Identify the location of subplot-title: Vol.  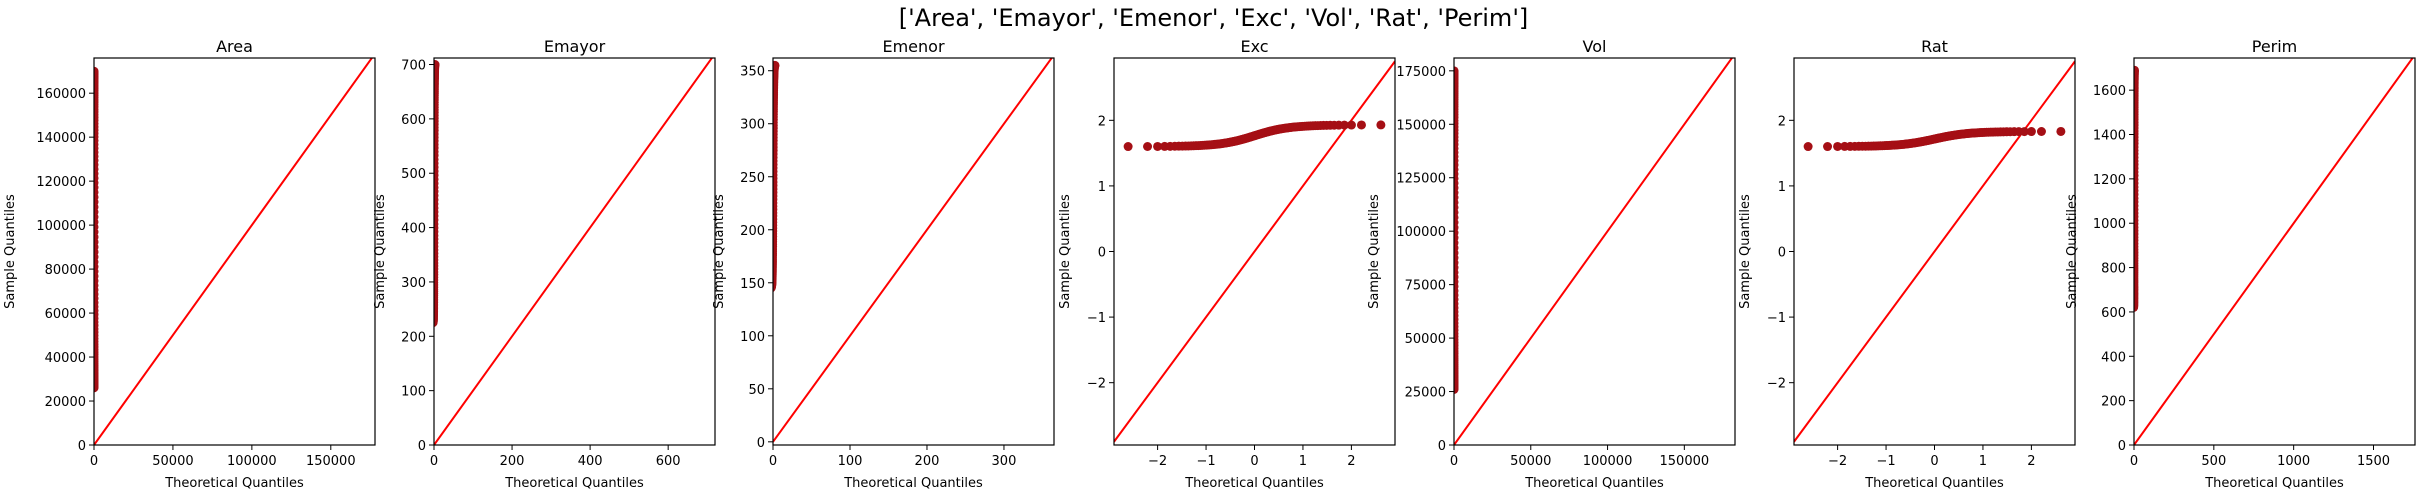
(1595, 46).